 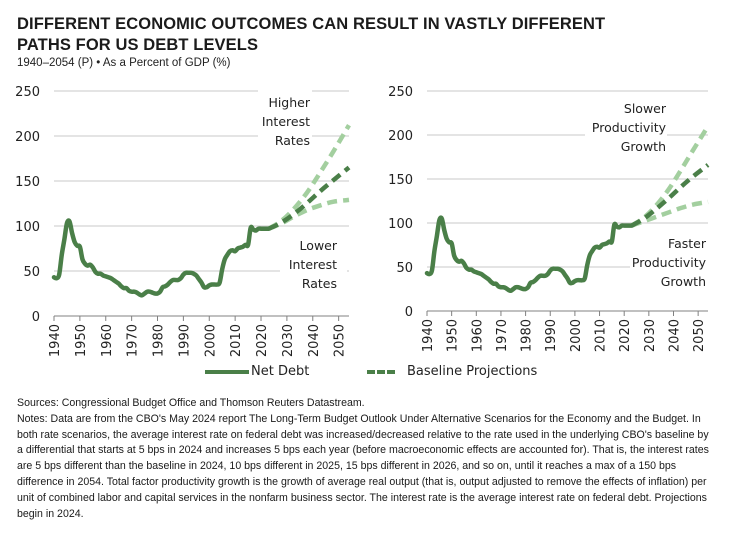 I want to click on annotation-lower-scenario: Lower, so click(x=319, y=245).